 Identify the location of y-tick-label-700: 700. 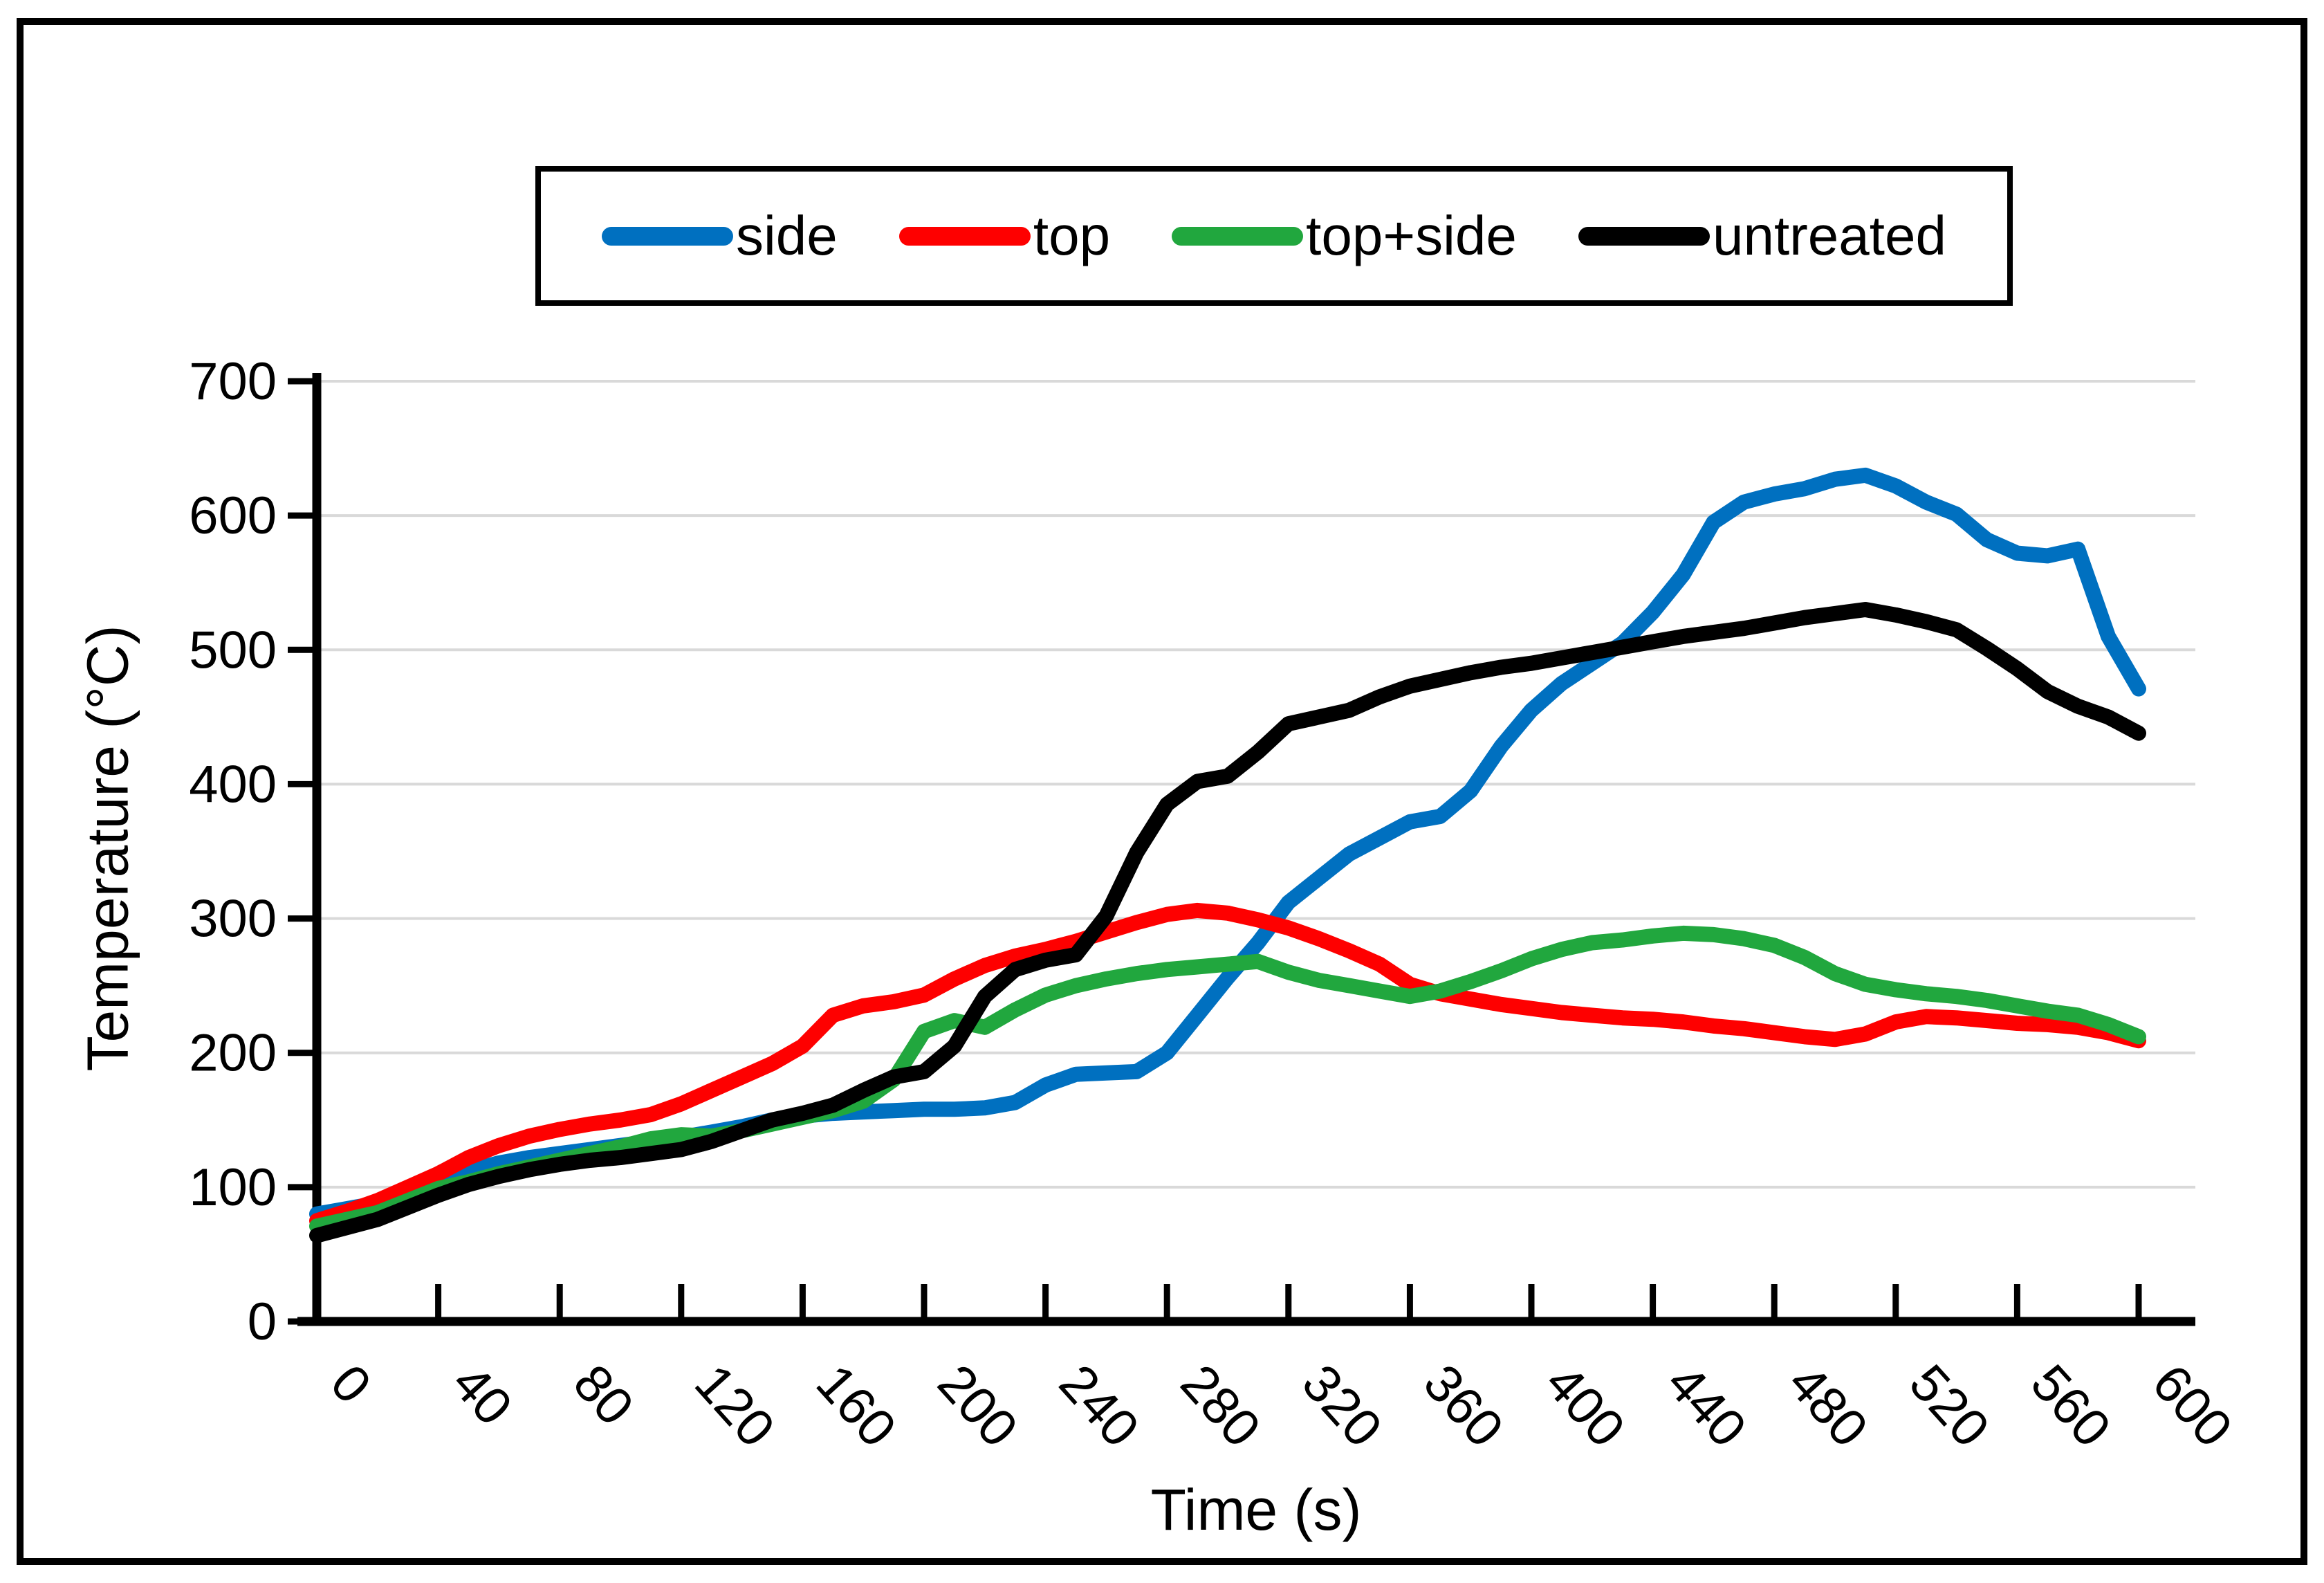
(233, 381).